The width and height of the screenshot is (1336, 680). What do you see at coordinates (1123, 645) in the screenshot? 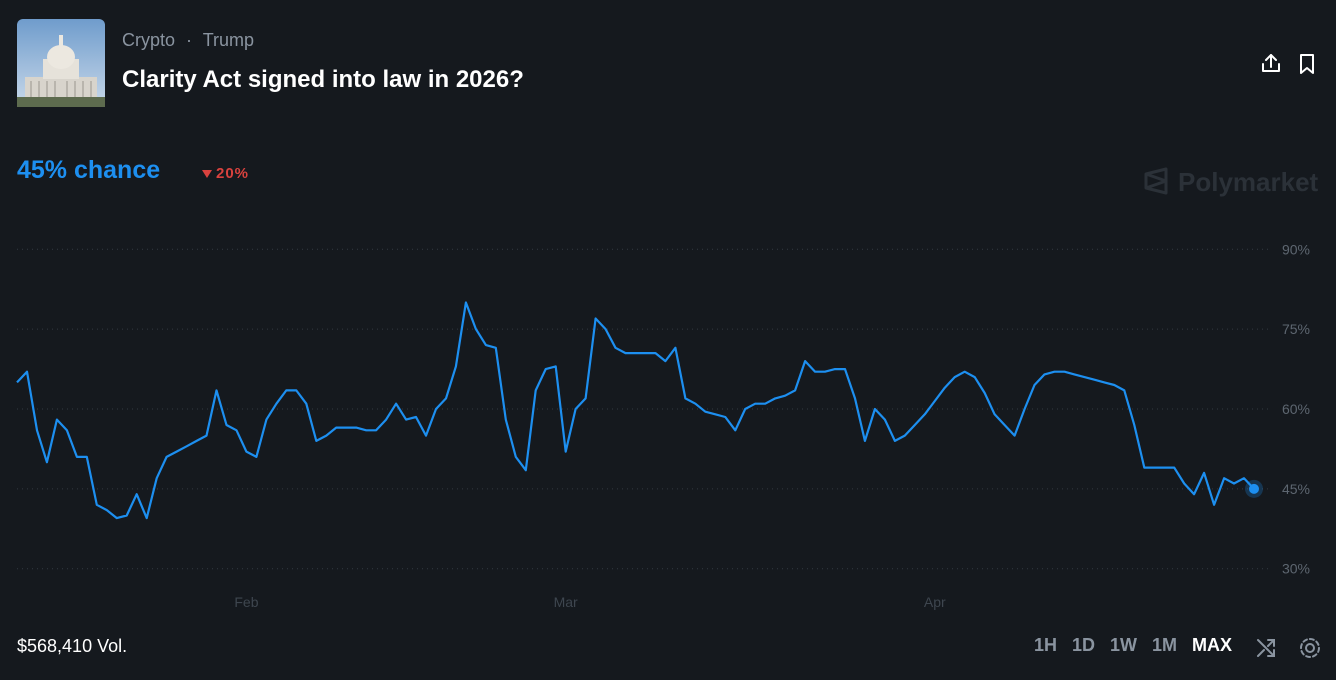
I see `range-button: 1W` at bounding box center [1123, 645].